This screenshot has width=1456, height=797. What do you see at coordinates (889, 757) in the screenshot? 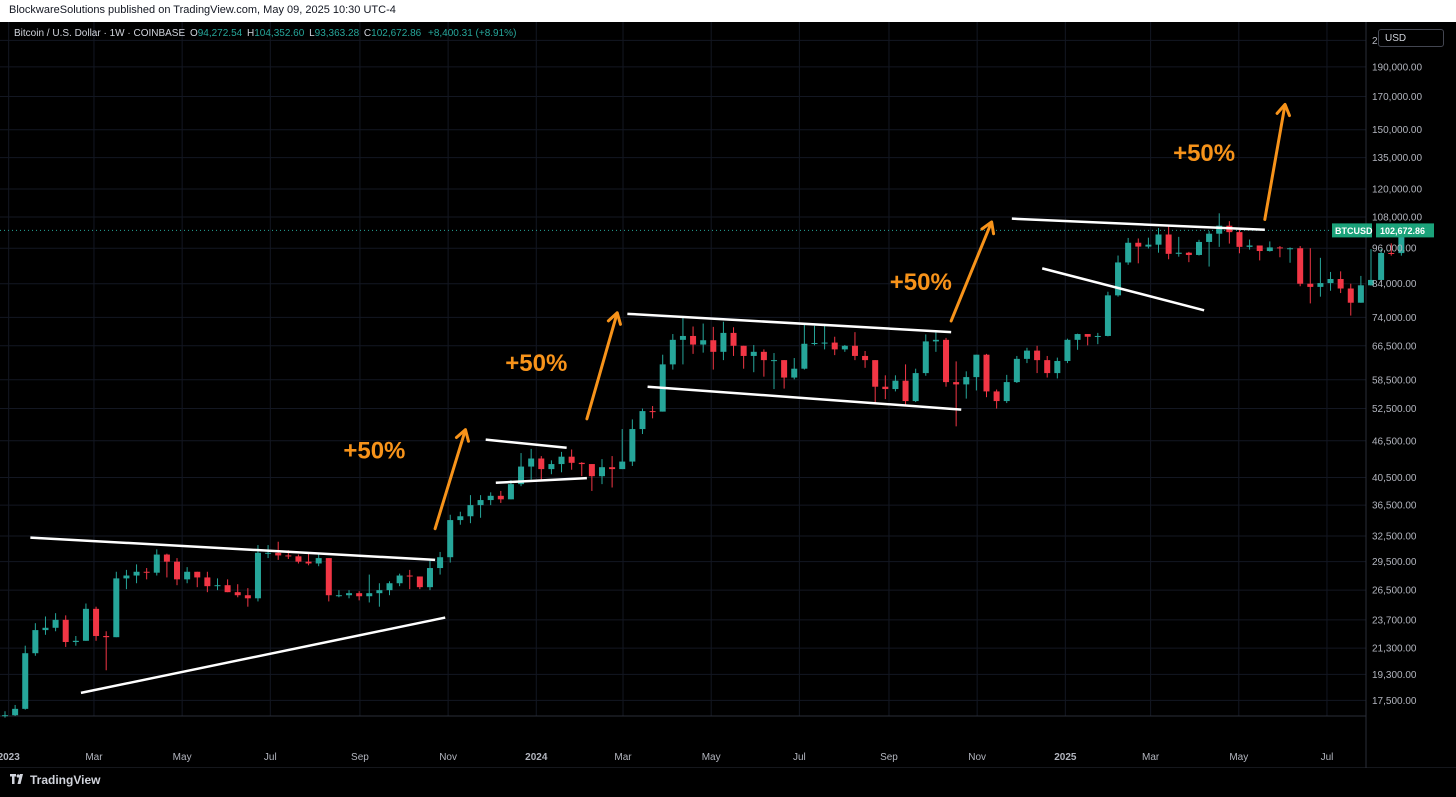
I see `x-tick-label: Sep` at bounding box center [889, 757].